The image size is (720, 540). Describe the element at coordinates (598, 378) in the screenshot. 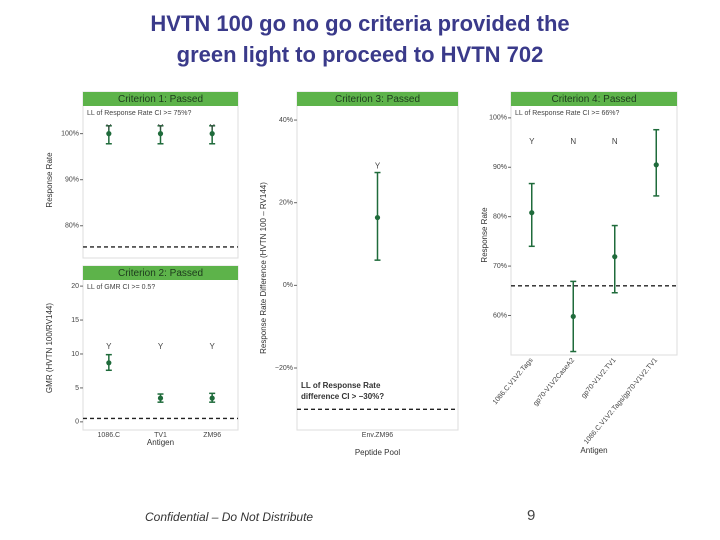

I see `x-tick-label: gp70-V1V2.TV1` at that location.